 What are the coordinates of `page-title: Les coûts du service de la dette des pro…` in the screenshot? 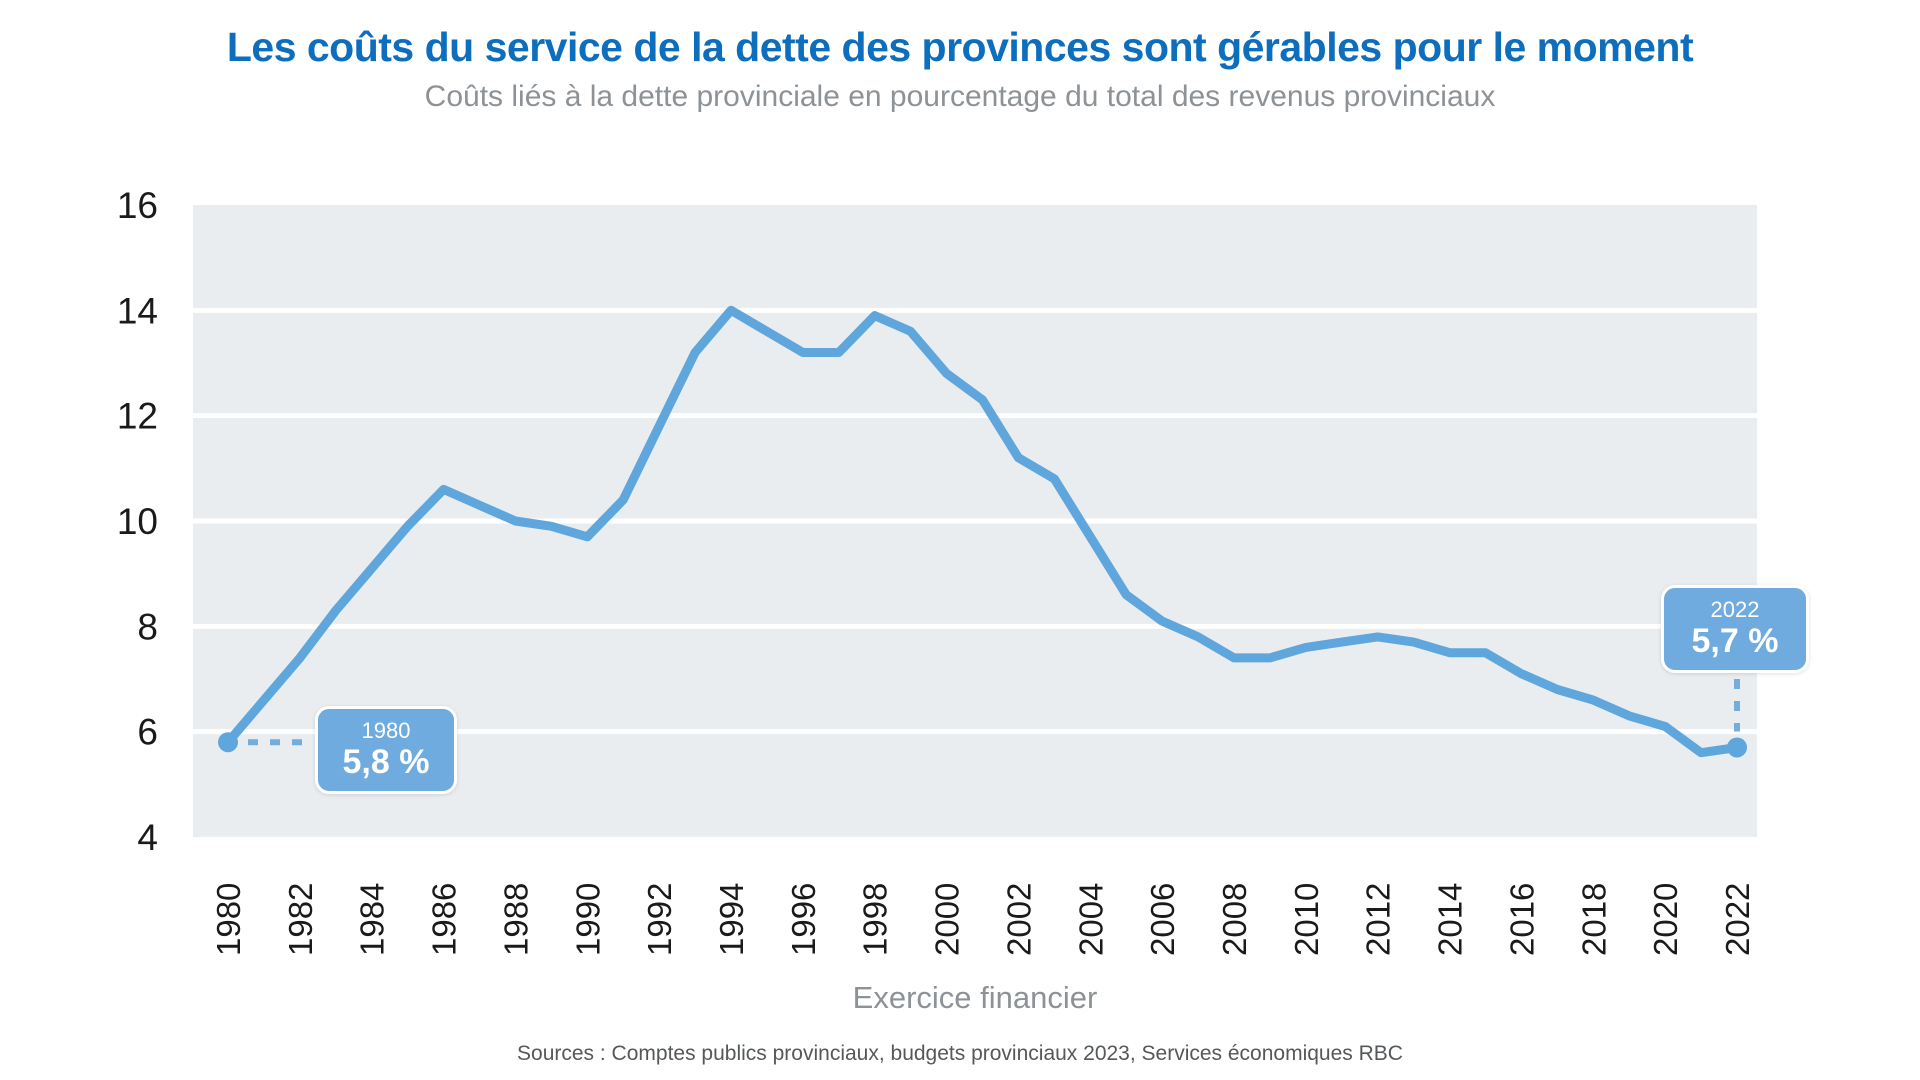 It's located at (960, 47).